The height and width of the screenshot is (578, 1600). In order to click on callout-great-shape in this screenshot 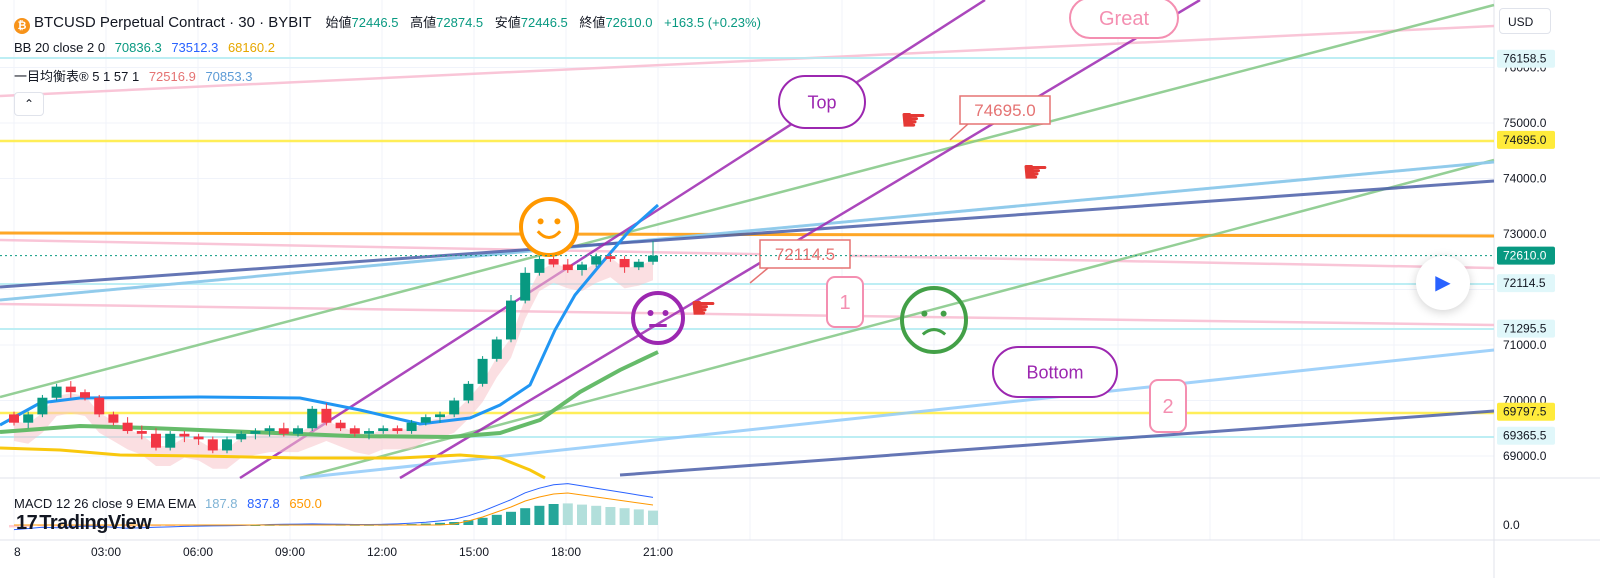, I will do `click(1124, 19)`.